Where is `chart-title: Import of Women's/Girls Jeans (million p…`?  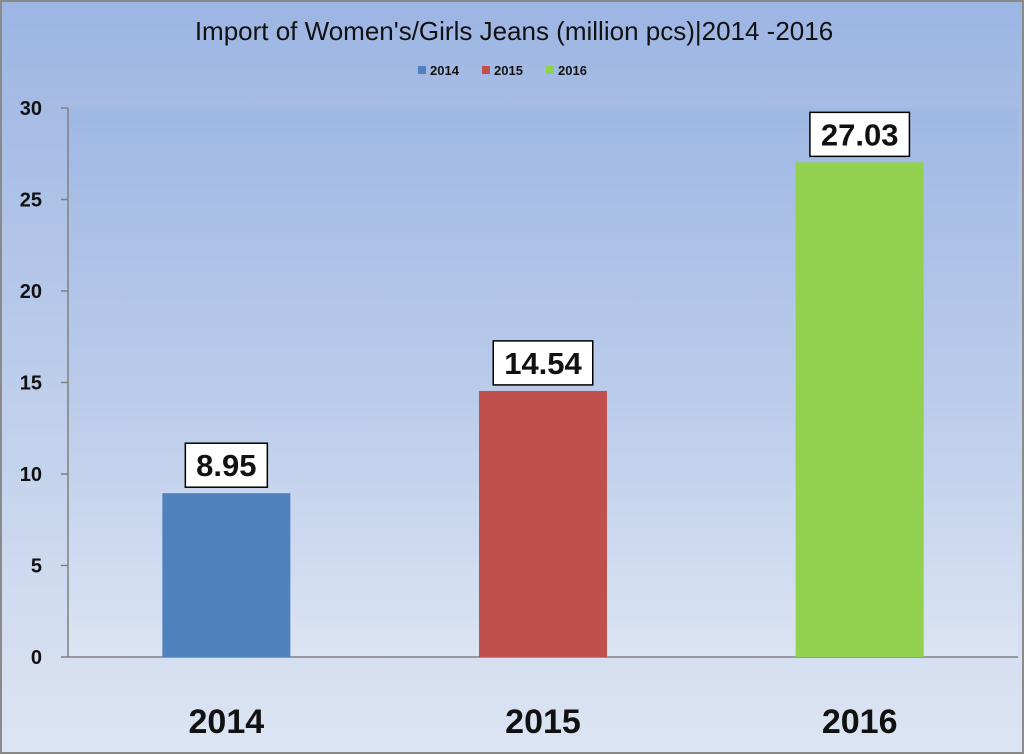 chart-title: Import of Women's/Girls Jeans (million p… is located at coordinates (514, 31).